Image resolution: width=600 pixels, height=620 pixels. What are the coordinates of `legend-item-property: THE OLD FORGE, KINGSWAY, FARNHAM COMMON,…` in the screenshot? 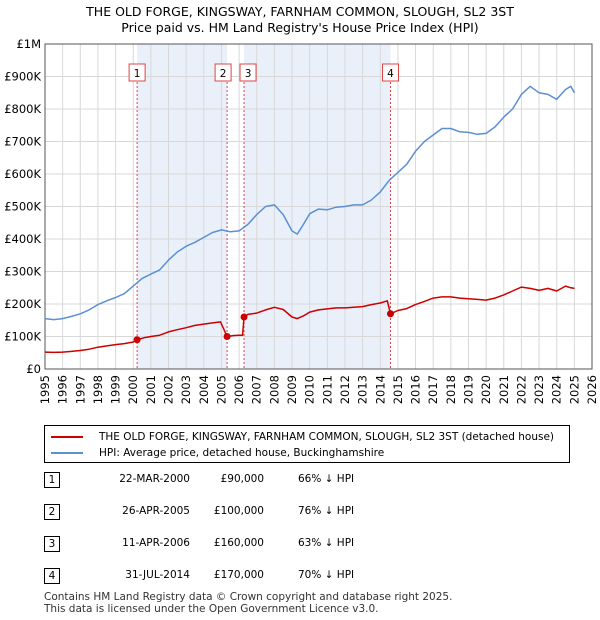 It's located at (302, 437).